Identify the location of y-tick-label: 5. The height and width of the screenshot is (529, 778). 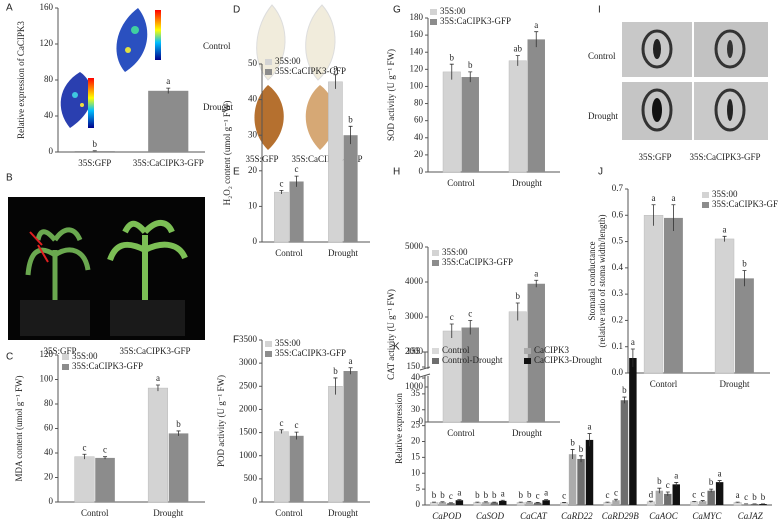
(418, 488).